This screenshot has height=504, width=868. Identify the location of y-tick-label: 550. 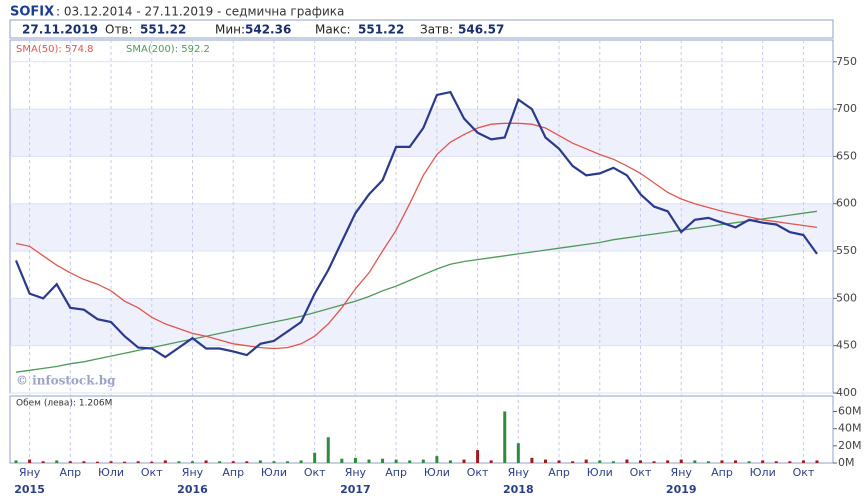
(846, 250).